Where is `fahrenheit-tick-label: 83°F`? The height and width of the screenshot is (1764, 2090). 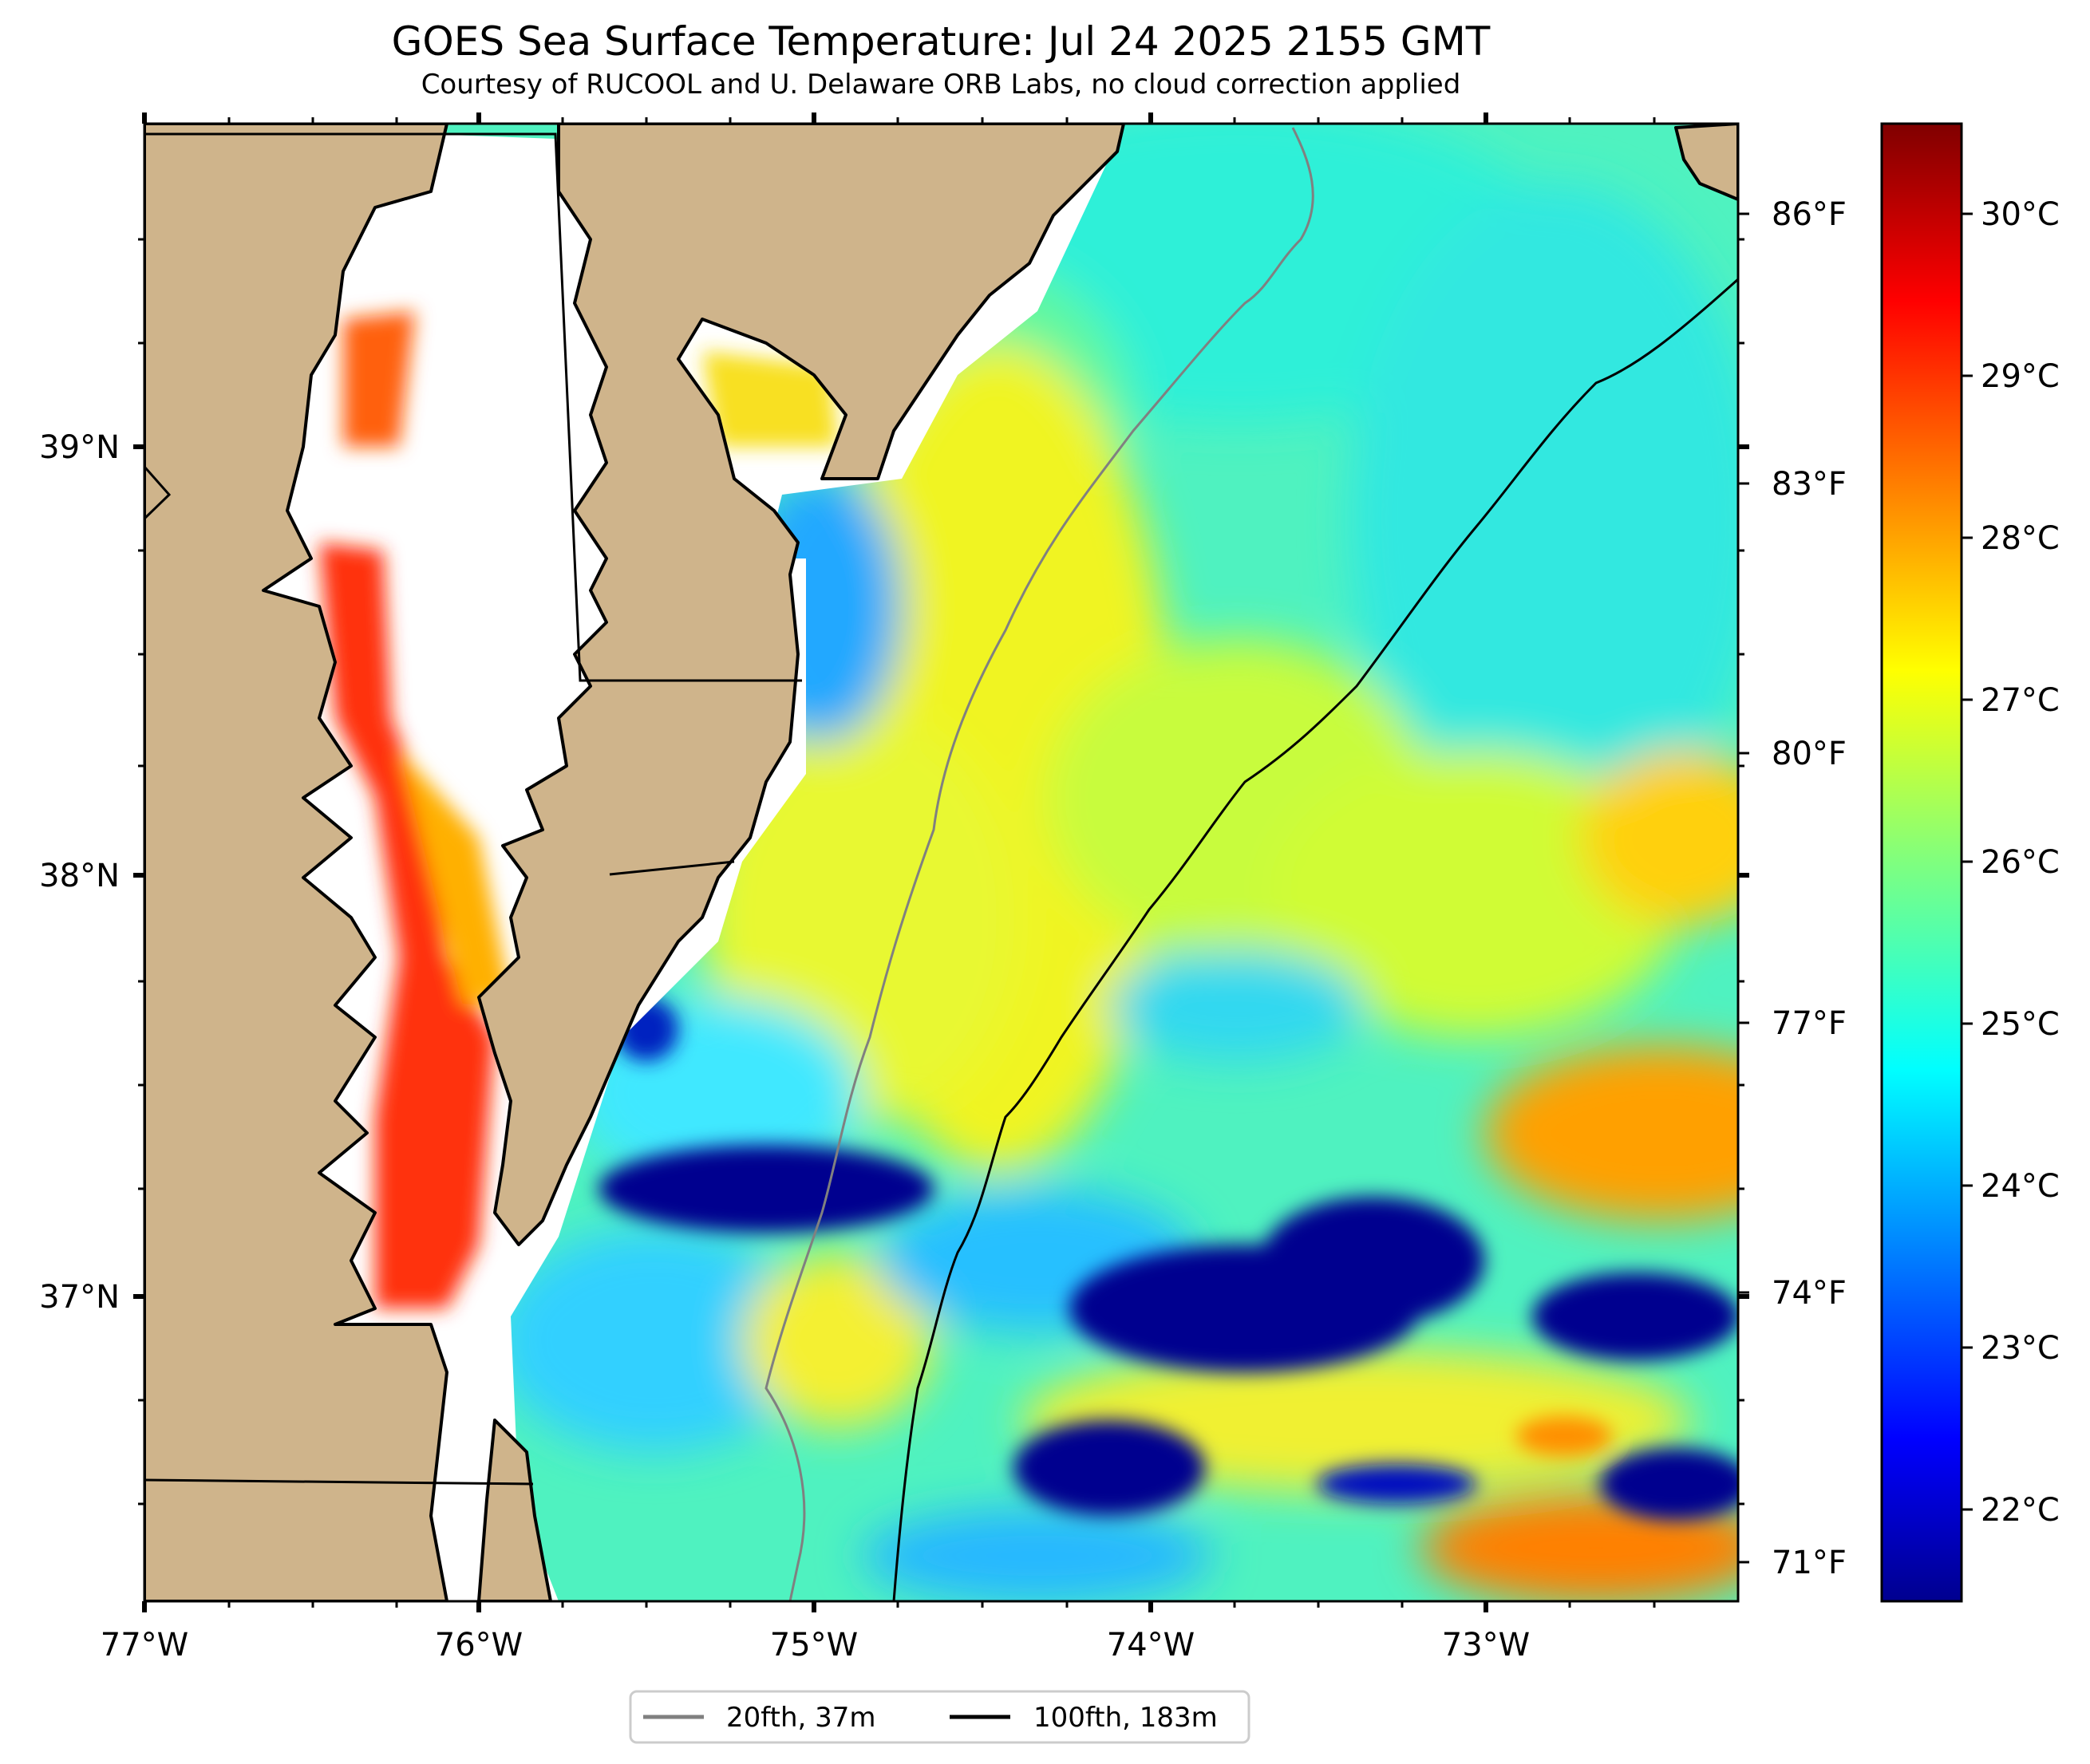 fahrenheit-tick-label: 83°F is located at coordinates (1809, 484).